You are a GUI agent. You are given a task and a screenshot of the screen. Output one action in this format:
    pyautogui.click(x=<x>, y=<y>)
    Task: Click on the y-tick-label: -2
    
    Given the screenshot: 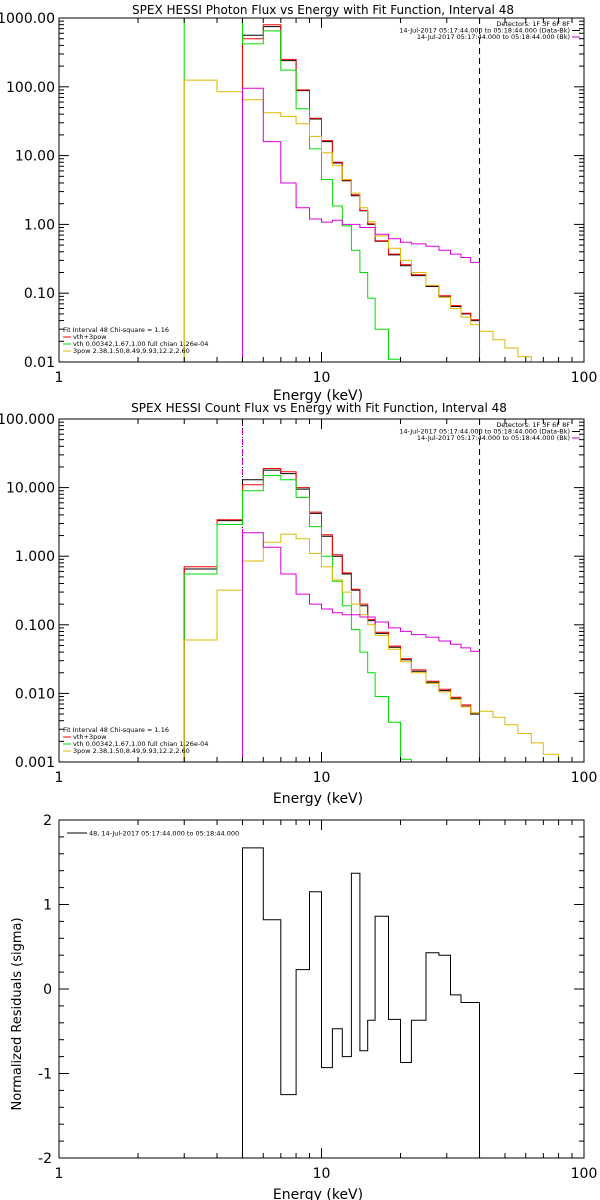 What is the action you would take?
    pyautogui.click(x=45, y=1159)
    